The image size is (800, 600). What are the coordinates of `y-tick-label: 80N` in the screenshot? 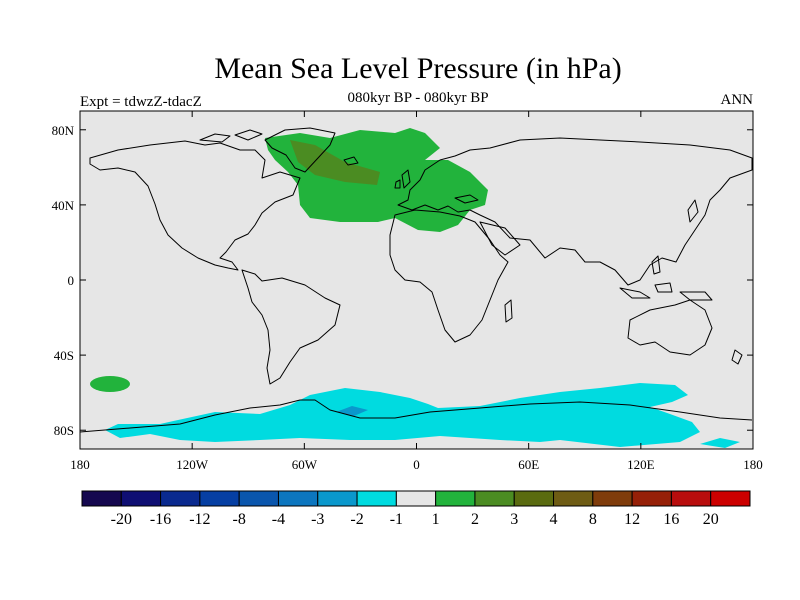 It's located at (63, 130).